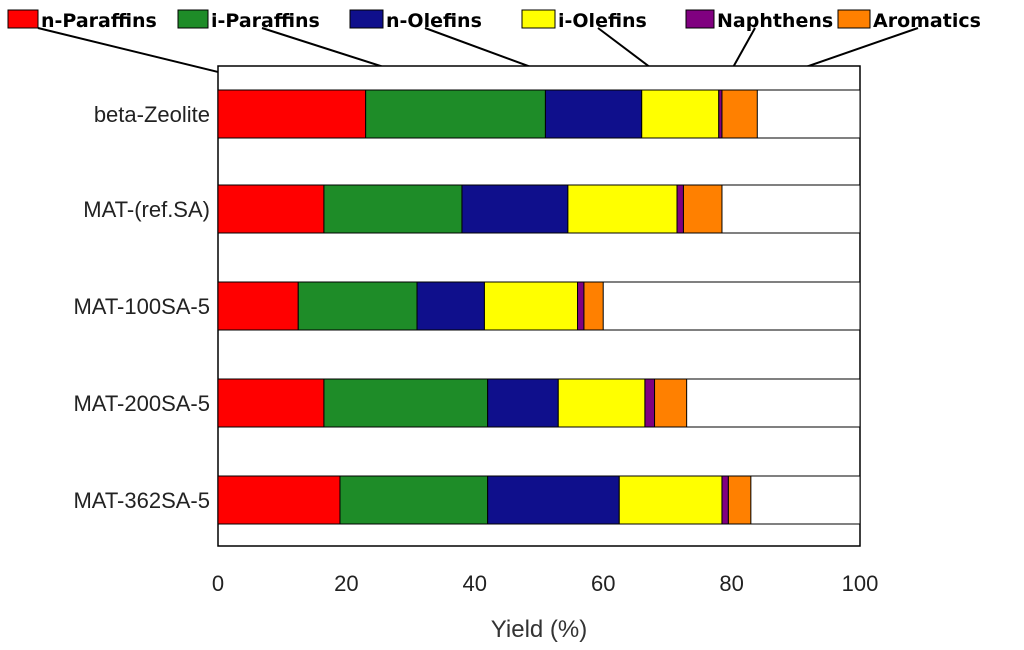 The width and height of the screenshot is (1024, 650). I want to click on legend-label-n-olefins: n-Olefins, so click(434, 21).